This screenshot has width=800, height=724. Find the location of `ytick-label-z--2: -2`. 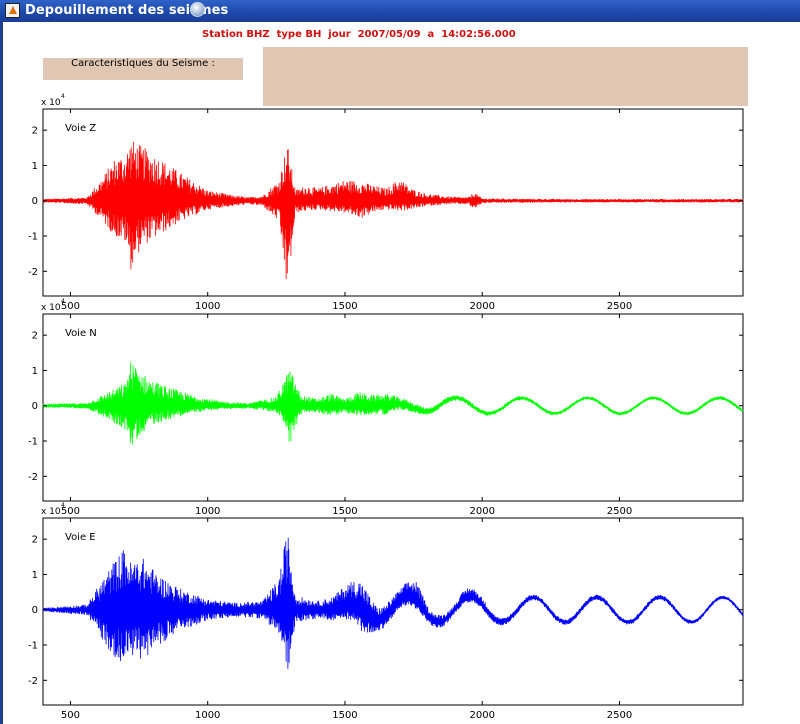

ytick-label-z--2: -2 is located at coordinates (33, 272).